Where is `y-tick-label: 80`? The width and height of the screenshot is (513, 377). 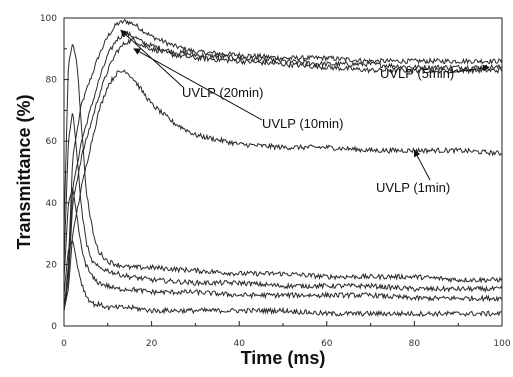 y-tick-label: 80 is located at coordinates (52, 81).